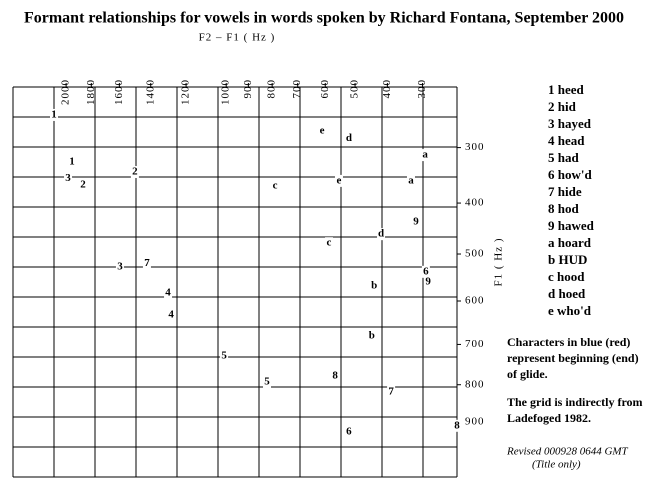 This screenshot has height=500, width=668. Describe the element at coordinates (355, 89) in the screenshot. I see `x-tick-label: 500` at that location.